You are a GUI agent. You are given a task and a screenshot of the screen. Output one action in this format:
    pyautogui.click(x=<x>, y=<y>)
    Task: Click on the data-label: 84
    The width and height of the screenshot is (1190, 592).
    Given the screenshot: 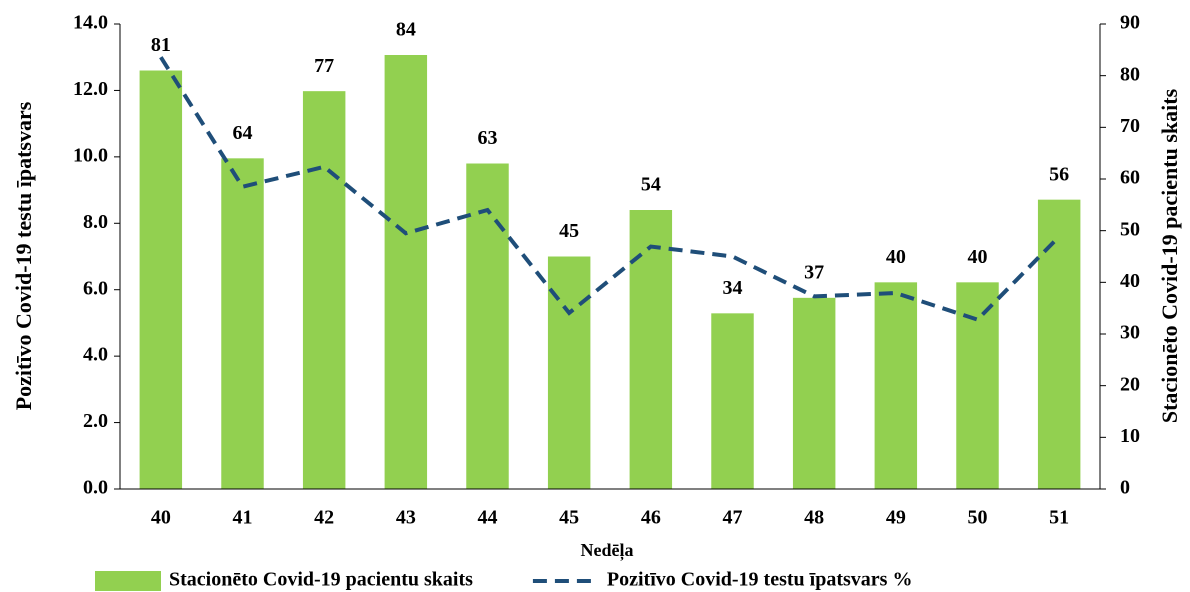 What is the action you would take?
    pyautogui.click(x=406, y=30)
    